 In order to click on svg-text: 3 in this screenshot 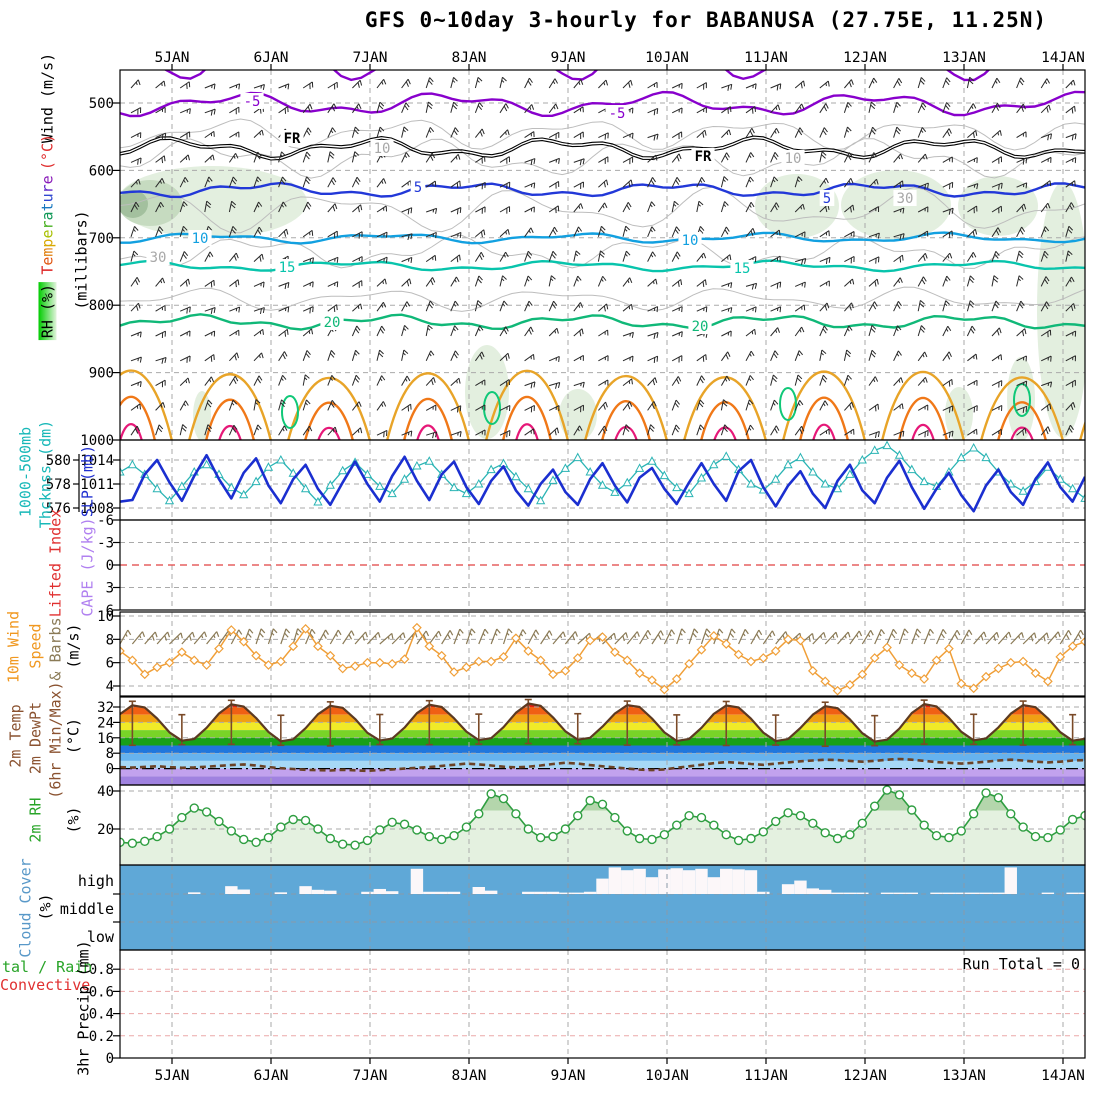, I will do `click(110, 589)`.